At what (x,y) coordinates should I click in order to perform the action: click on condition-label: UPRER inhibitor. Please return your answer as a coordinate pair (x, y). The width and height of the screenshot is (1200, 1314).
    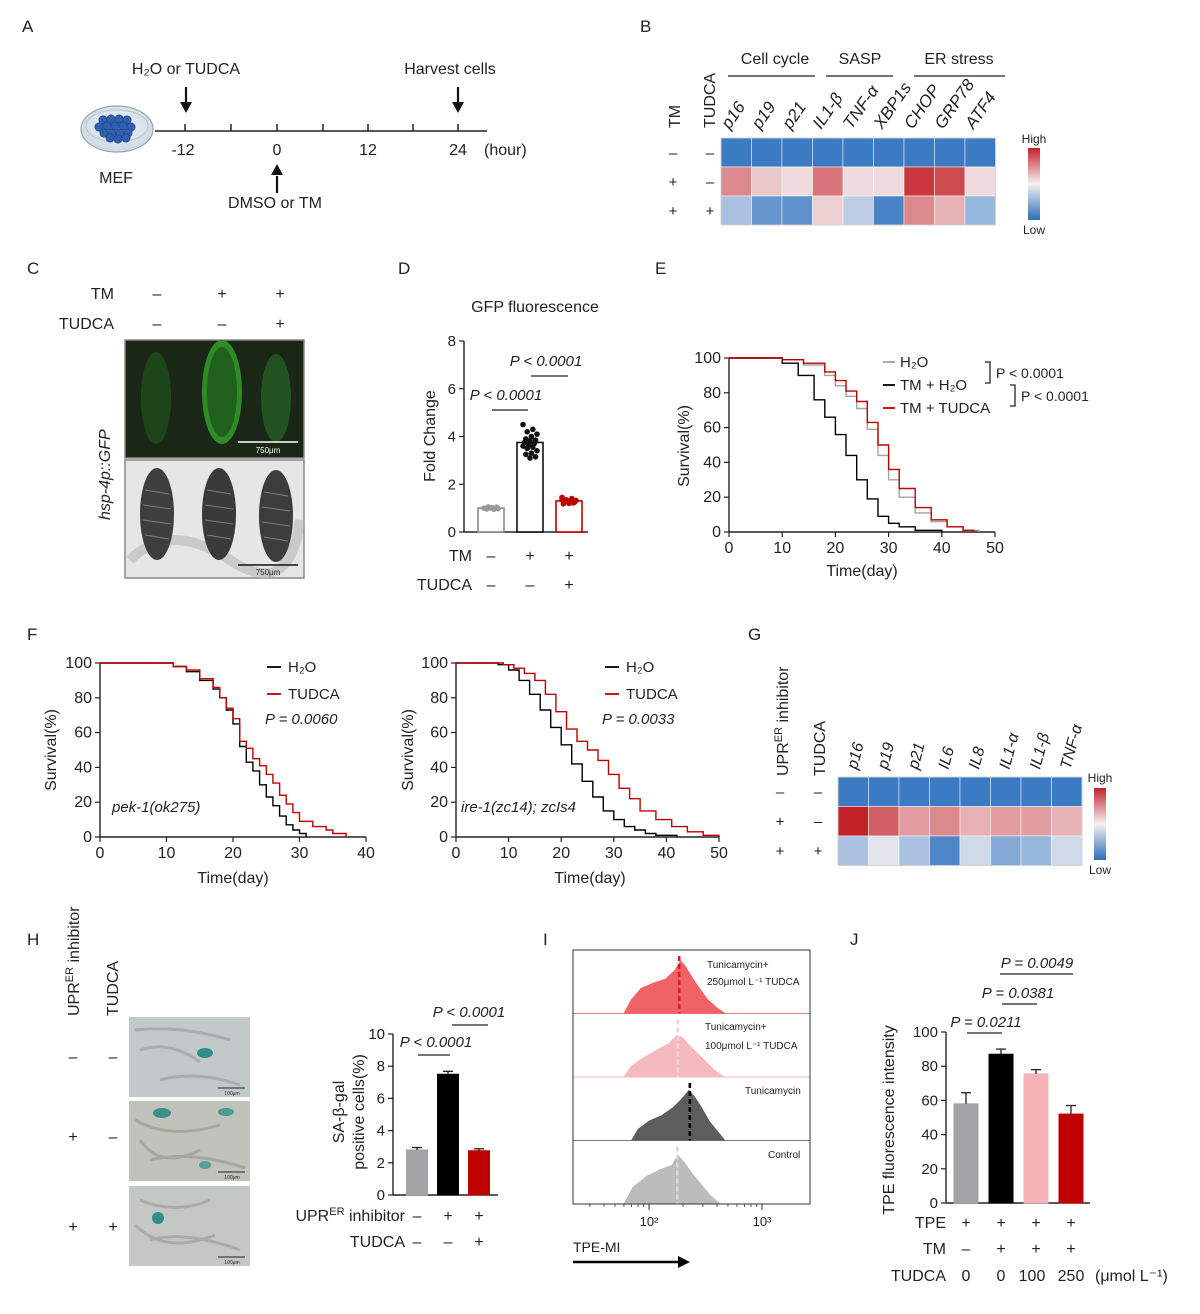
    Looking at the image, I should click on (350, 1215).